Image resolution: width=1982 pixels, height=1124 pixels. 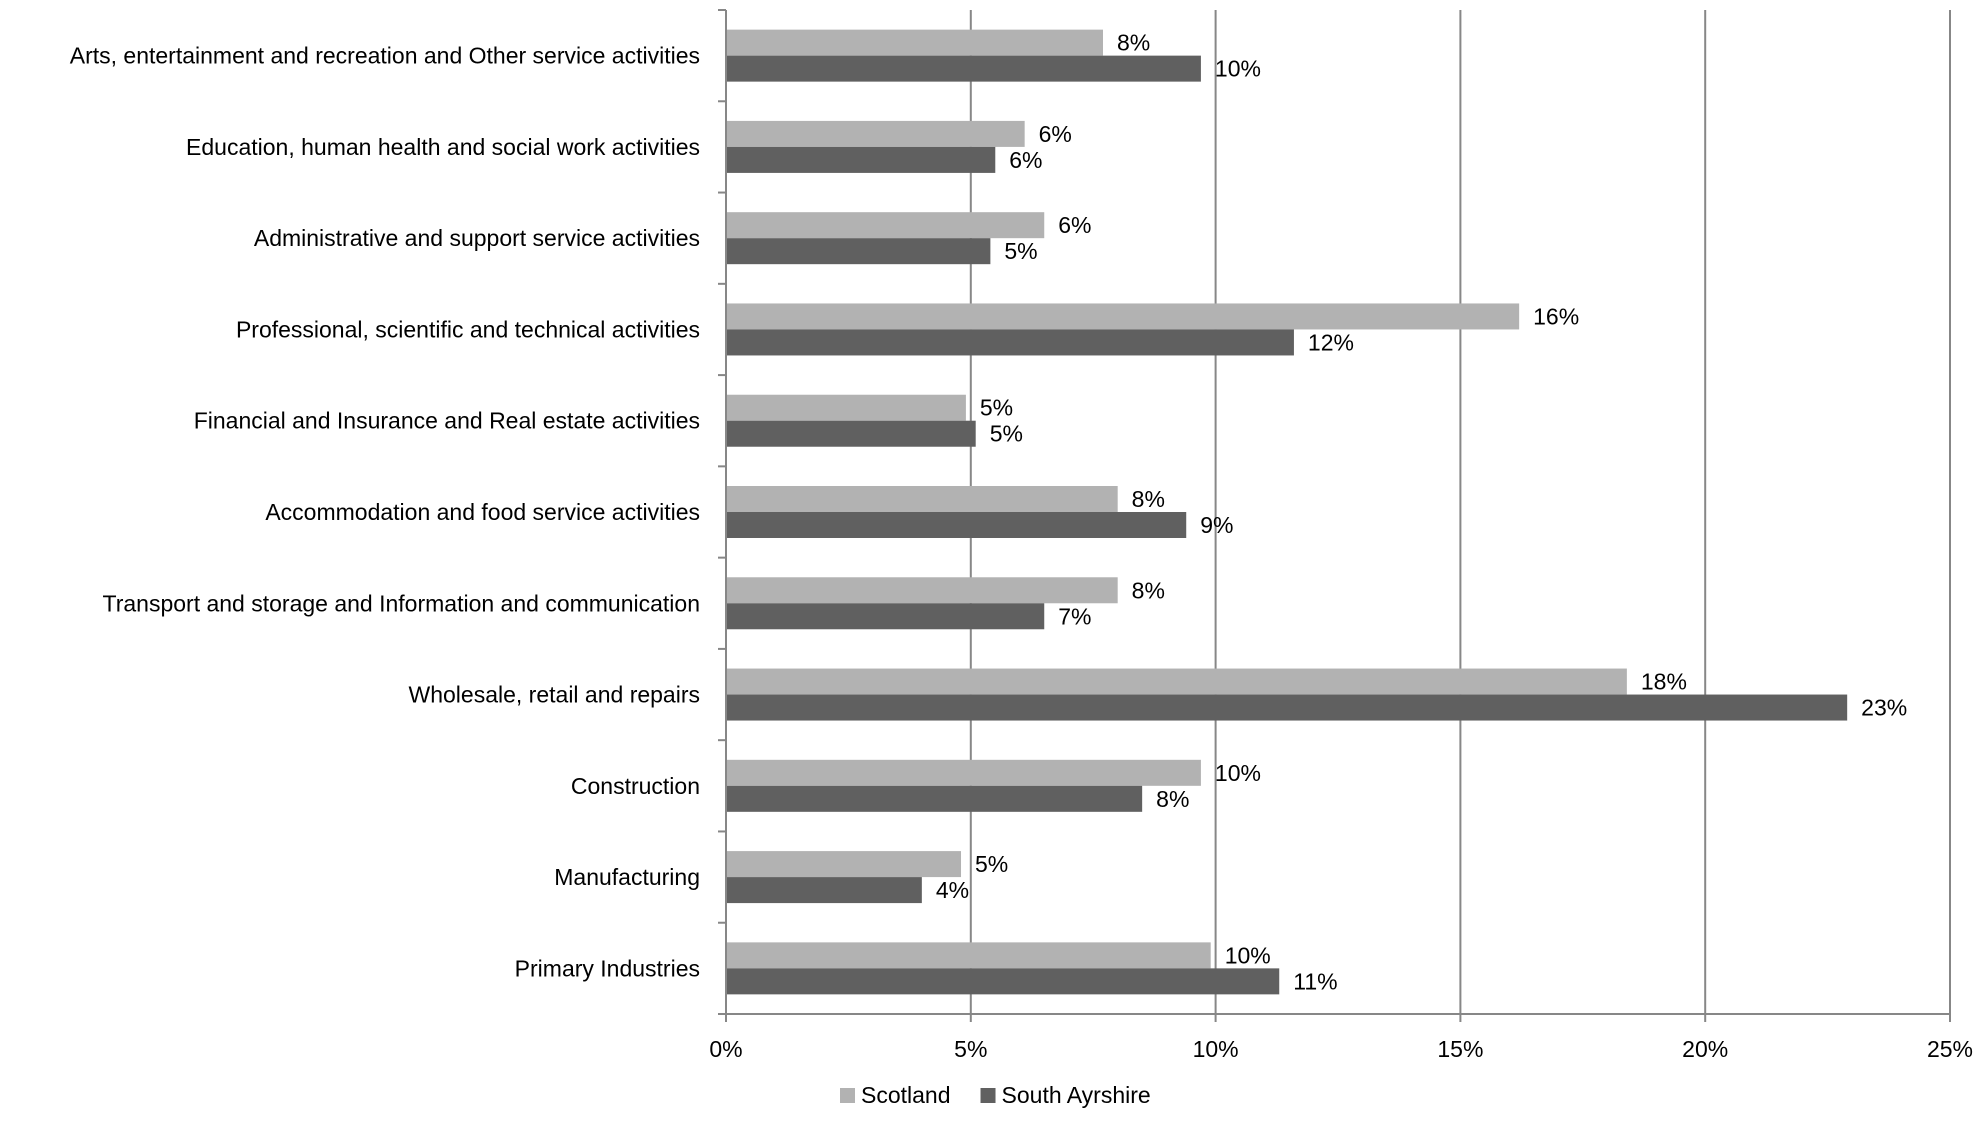 I want to click on data-label: 18%, so click(x=1664, y=682).